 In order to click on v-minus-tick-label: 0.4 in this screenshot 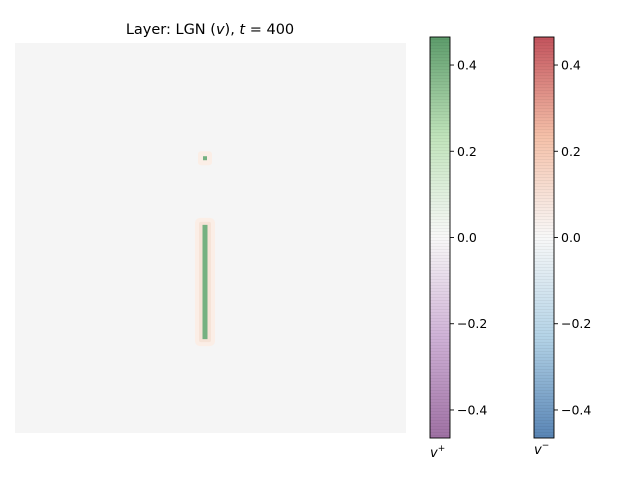, I will do `click(571, 65)`.